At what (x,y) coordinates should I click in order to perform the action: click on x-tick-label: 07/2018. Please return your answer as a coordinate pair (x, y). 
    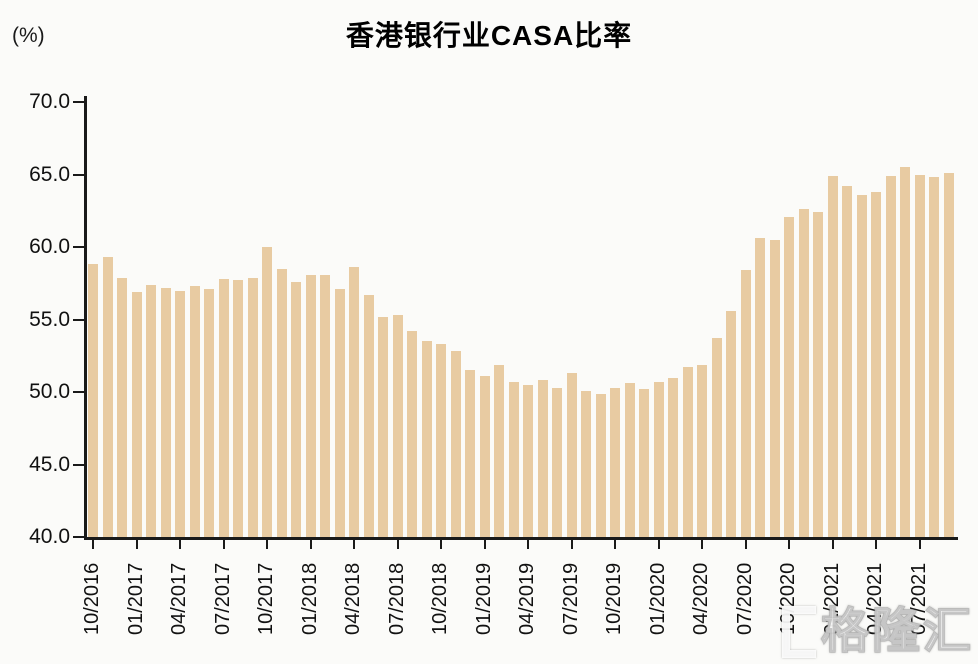
    Looking at the image, I should click on (396, 598).